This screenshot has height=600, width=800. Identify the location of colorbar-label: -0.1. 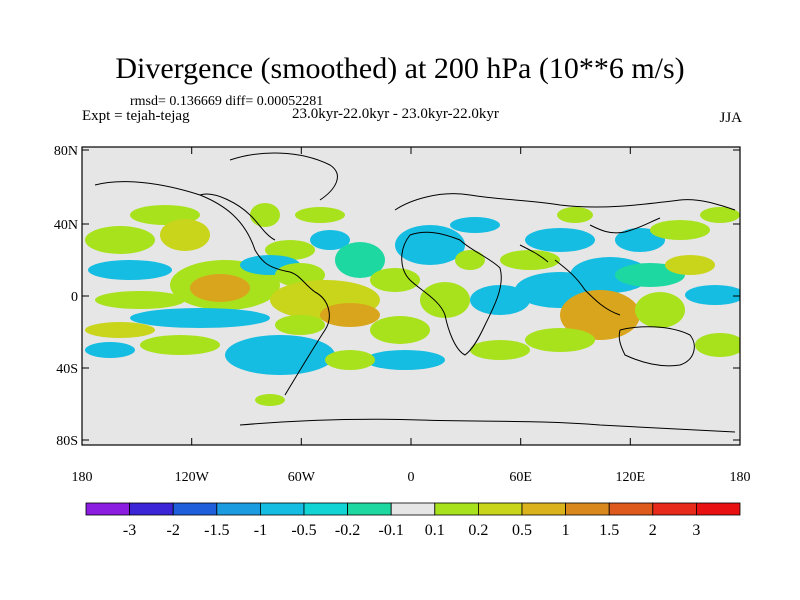
(391, 530).